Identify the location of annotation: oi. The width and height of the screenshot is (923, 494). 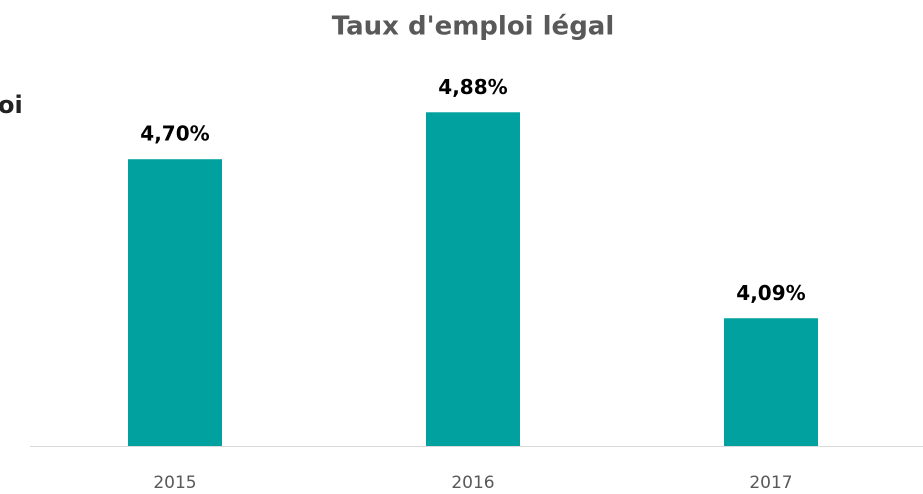
(11, 105).